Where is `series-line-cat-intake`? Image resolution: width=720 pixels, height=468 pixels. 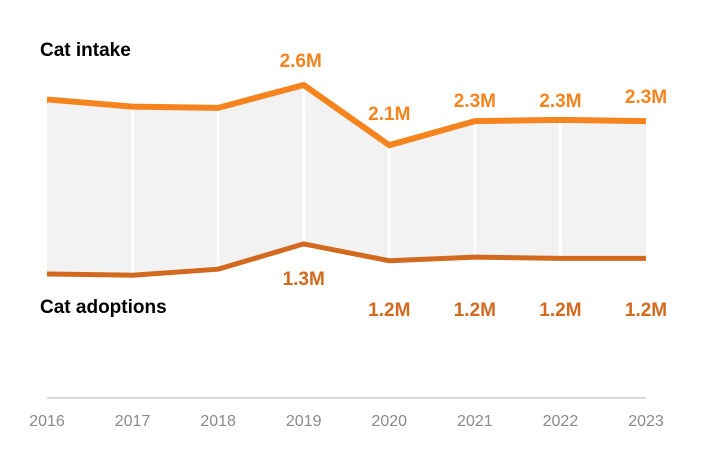 series-line-cat-intake is located at coordinates (346, 115).